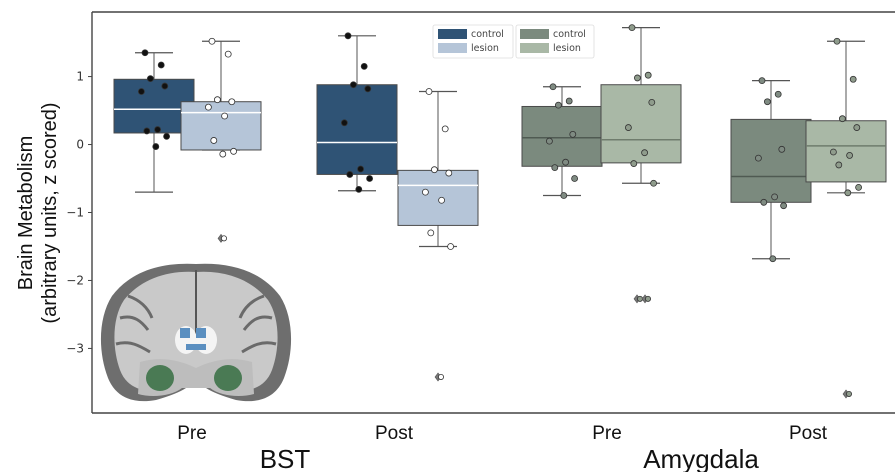  I want to click on legend-bst-control-swatch, so click(452, 34).